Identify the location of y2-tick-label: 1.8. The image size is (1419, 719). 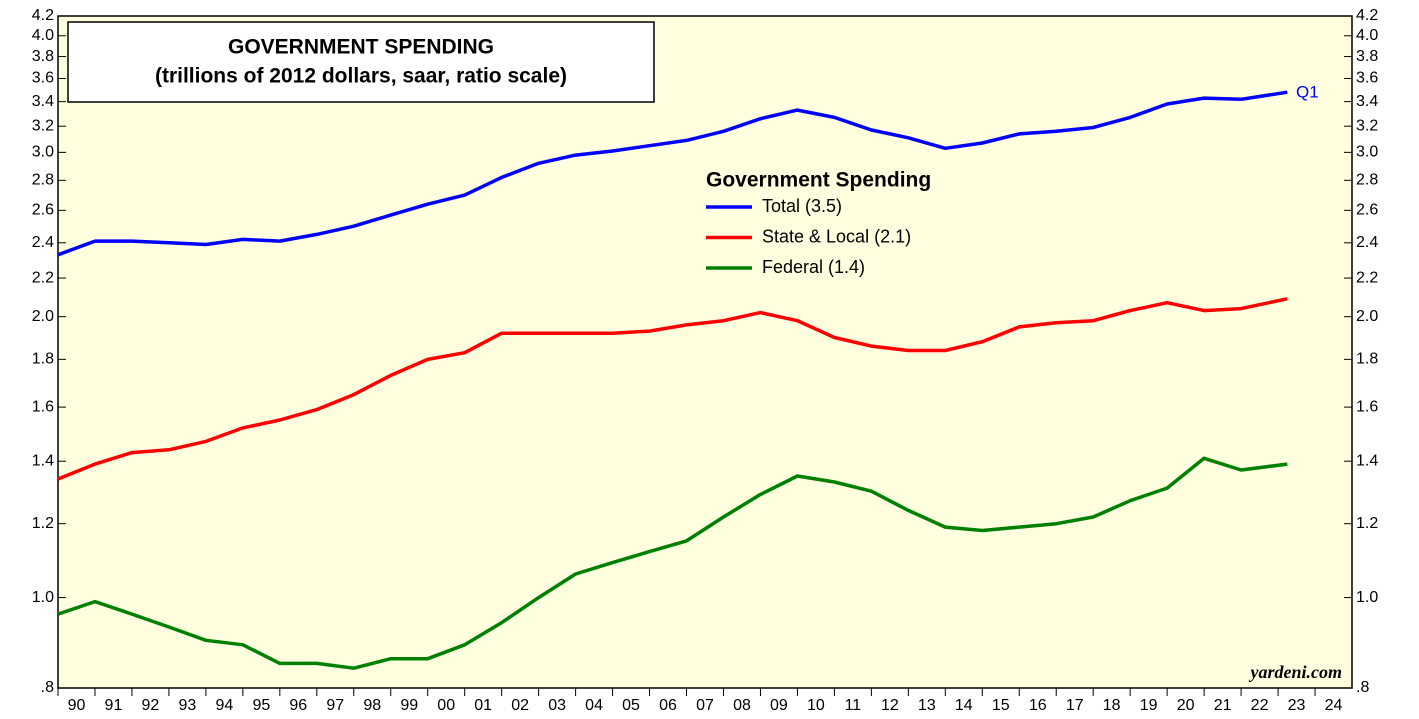
(1367, 359).